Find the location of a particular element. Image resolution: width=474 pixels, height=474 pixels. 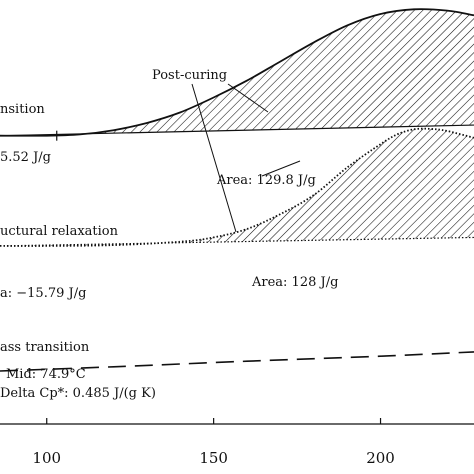

x-tick-label-150: 150 is located at coordinates (213, 458).